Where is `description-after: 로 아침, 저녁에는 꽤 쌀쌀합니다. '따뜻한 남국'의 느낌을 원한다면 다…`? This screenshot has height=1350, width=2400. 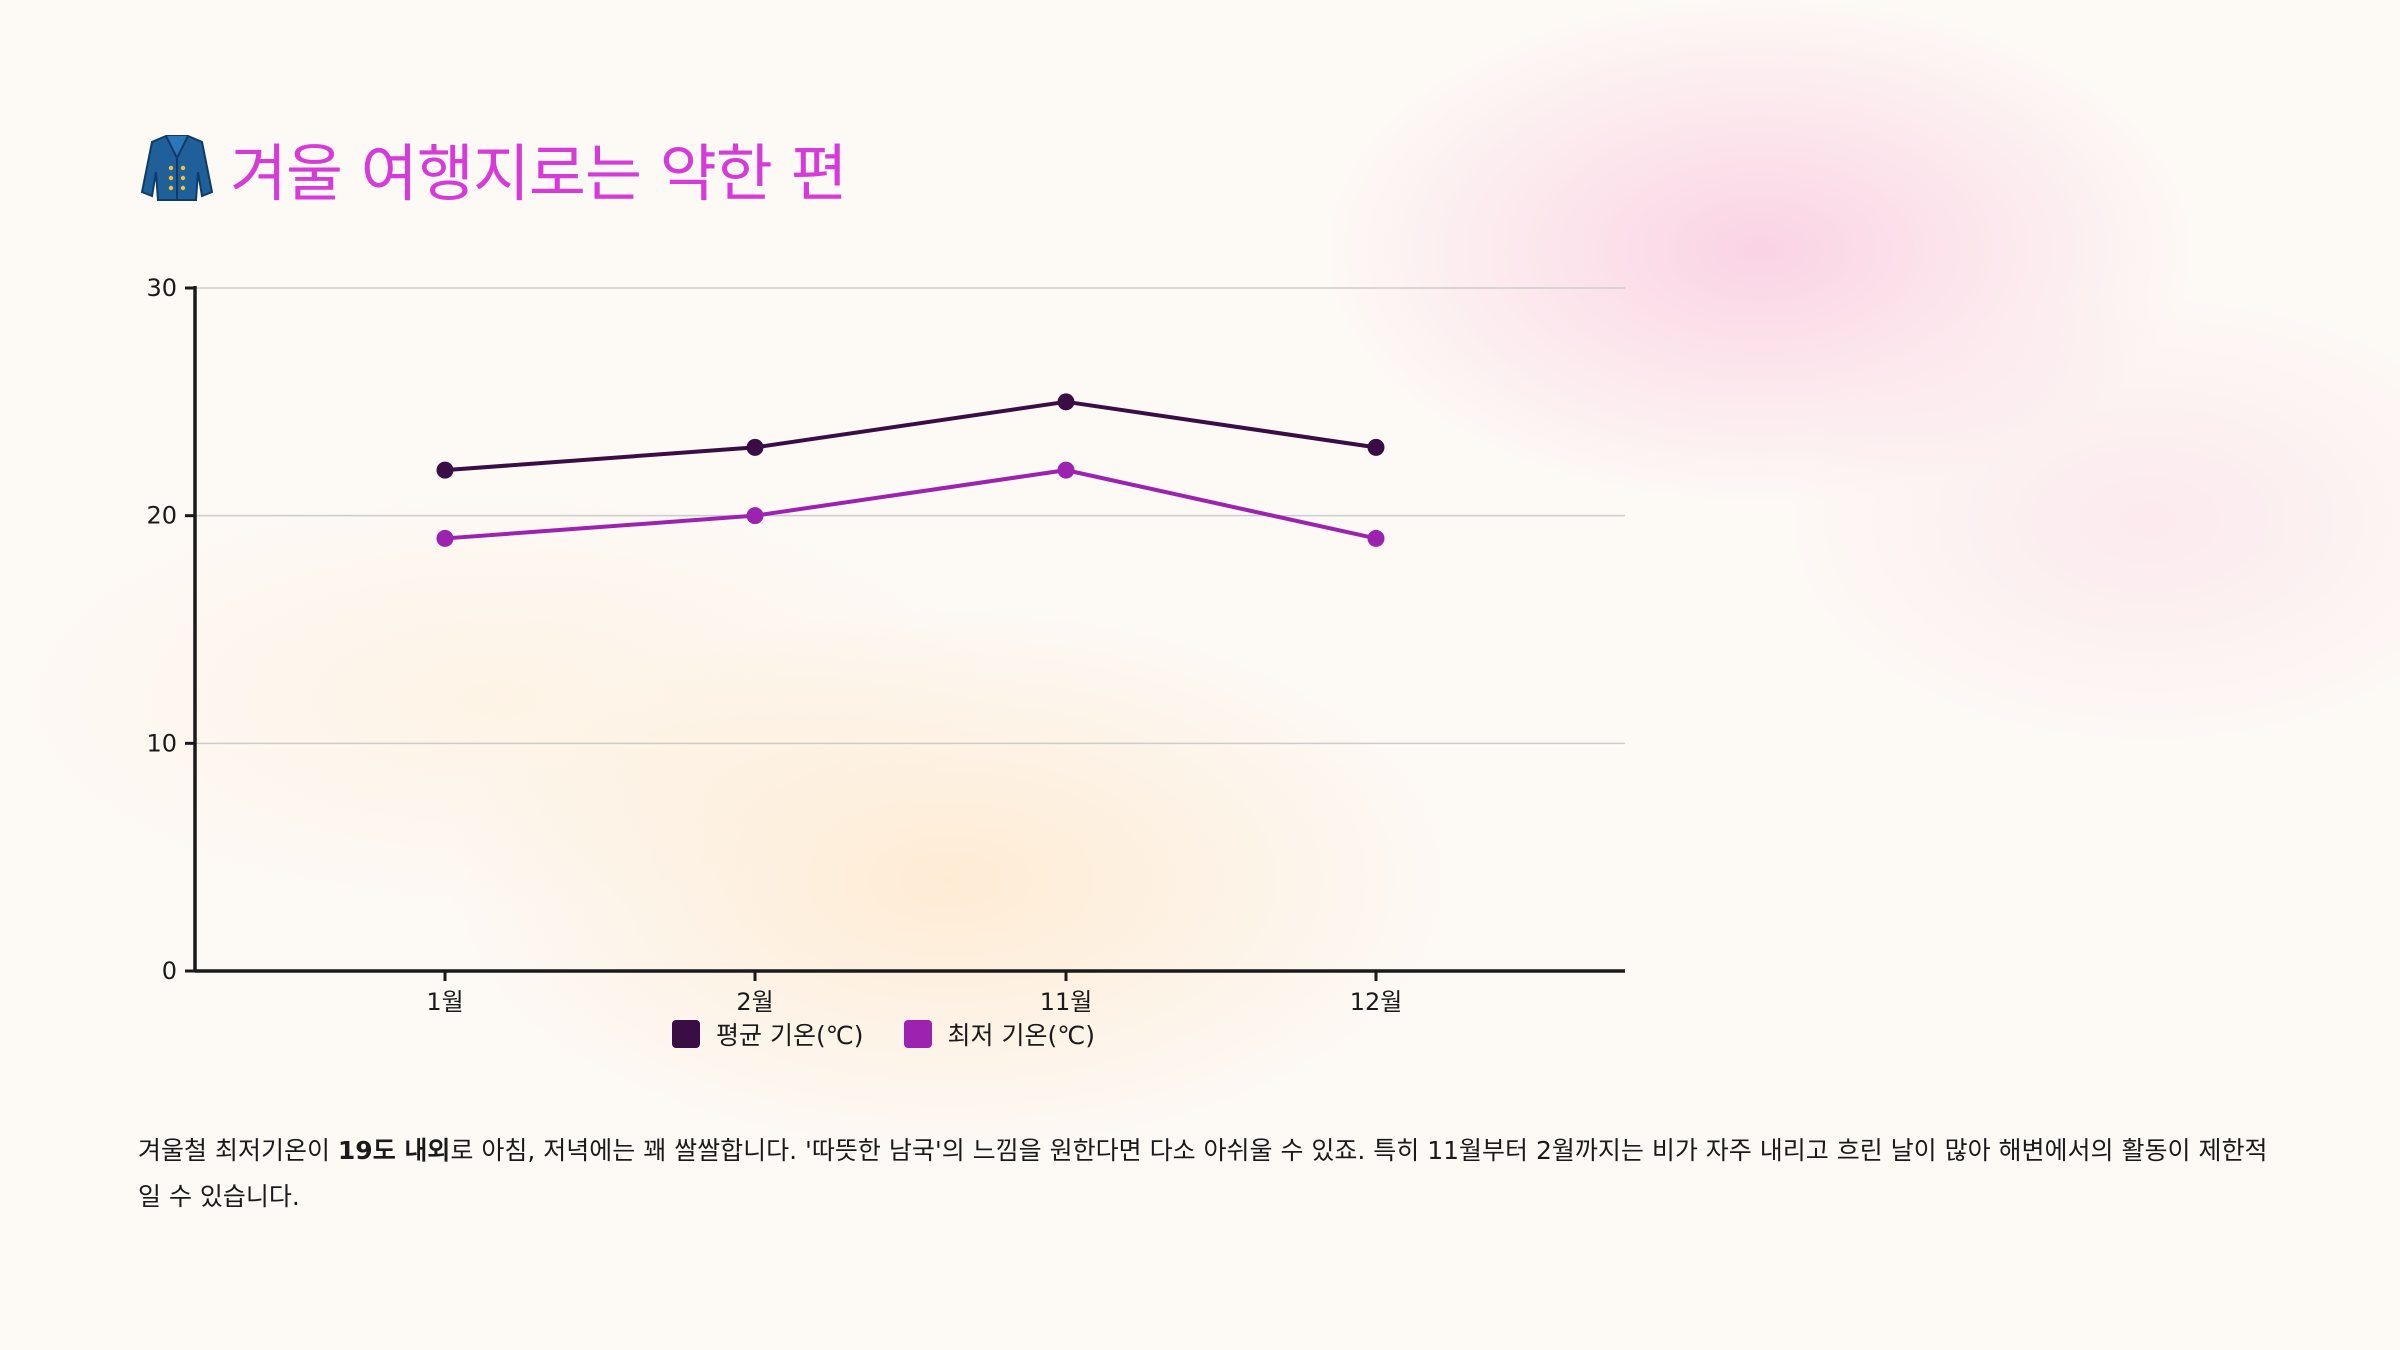 description-after: 로 아침, 저녁에는 꽤 쌀쌀합니다. '따뜻한 남국'의 느낌을 원한다면 다… is located at coordinates (1203, 1173).